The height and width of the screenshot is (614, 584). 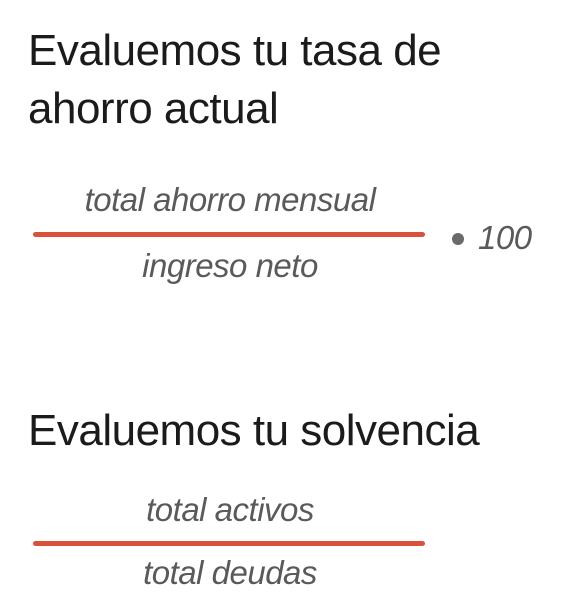 What do you see at coordinates (458, 239) in the screenshot?
I see `multiplication-dot-icon` at bounding box center [458, 239].